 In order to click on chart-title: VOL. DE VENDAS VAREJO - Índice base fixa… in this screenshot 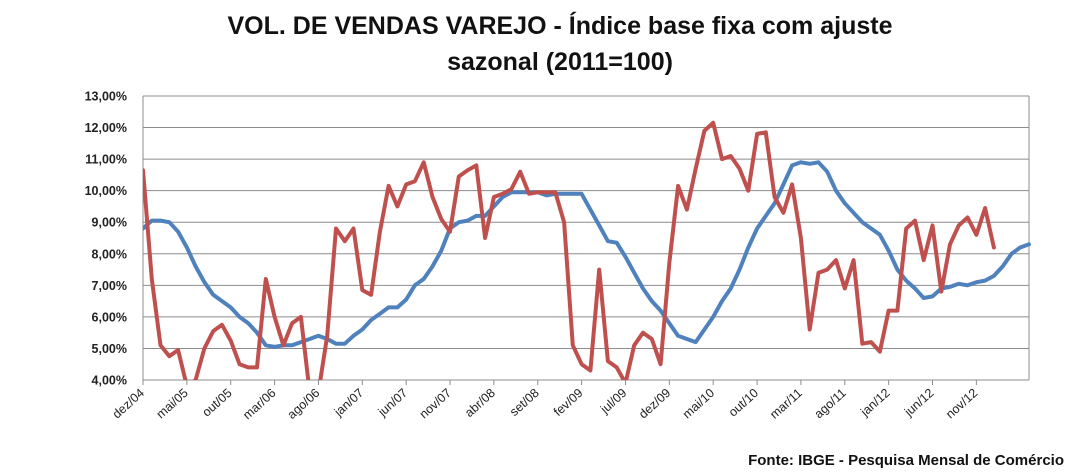, I will do `click(560, 44)`.